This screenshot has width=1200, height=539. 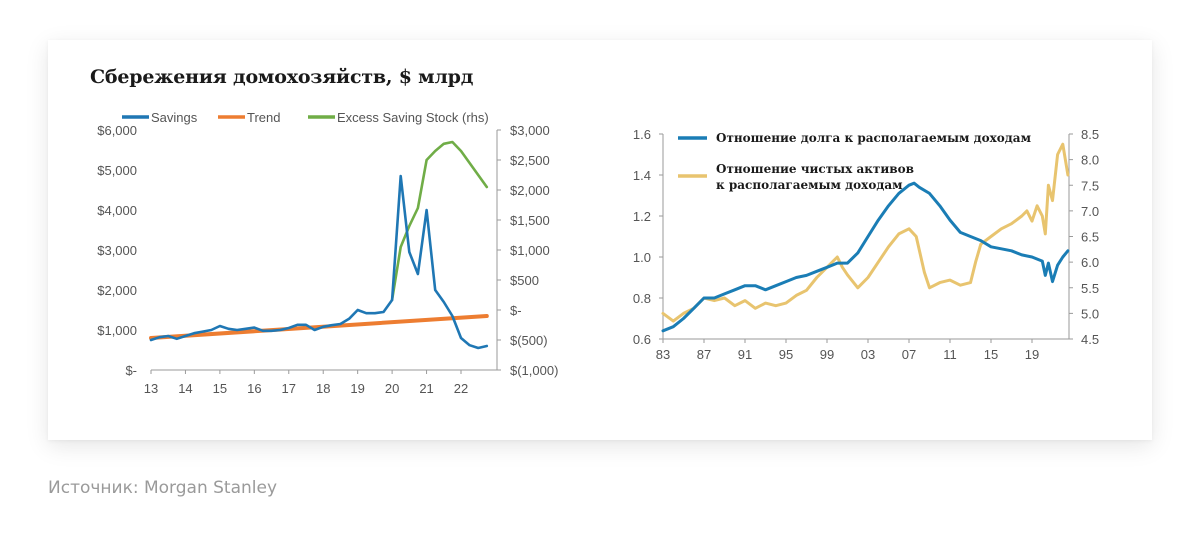 What do you see at coordinates (117, 330) in the screenshot?
I see `y-left-tick-label: $1,000` at bounding box center [117, 330].